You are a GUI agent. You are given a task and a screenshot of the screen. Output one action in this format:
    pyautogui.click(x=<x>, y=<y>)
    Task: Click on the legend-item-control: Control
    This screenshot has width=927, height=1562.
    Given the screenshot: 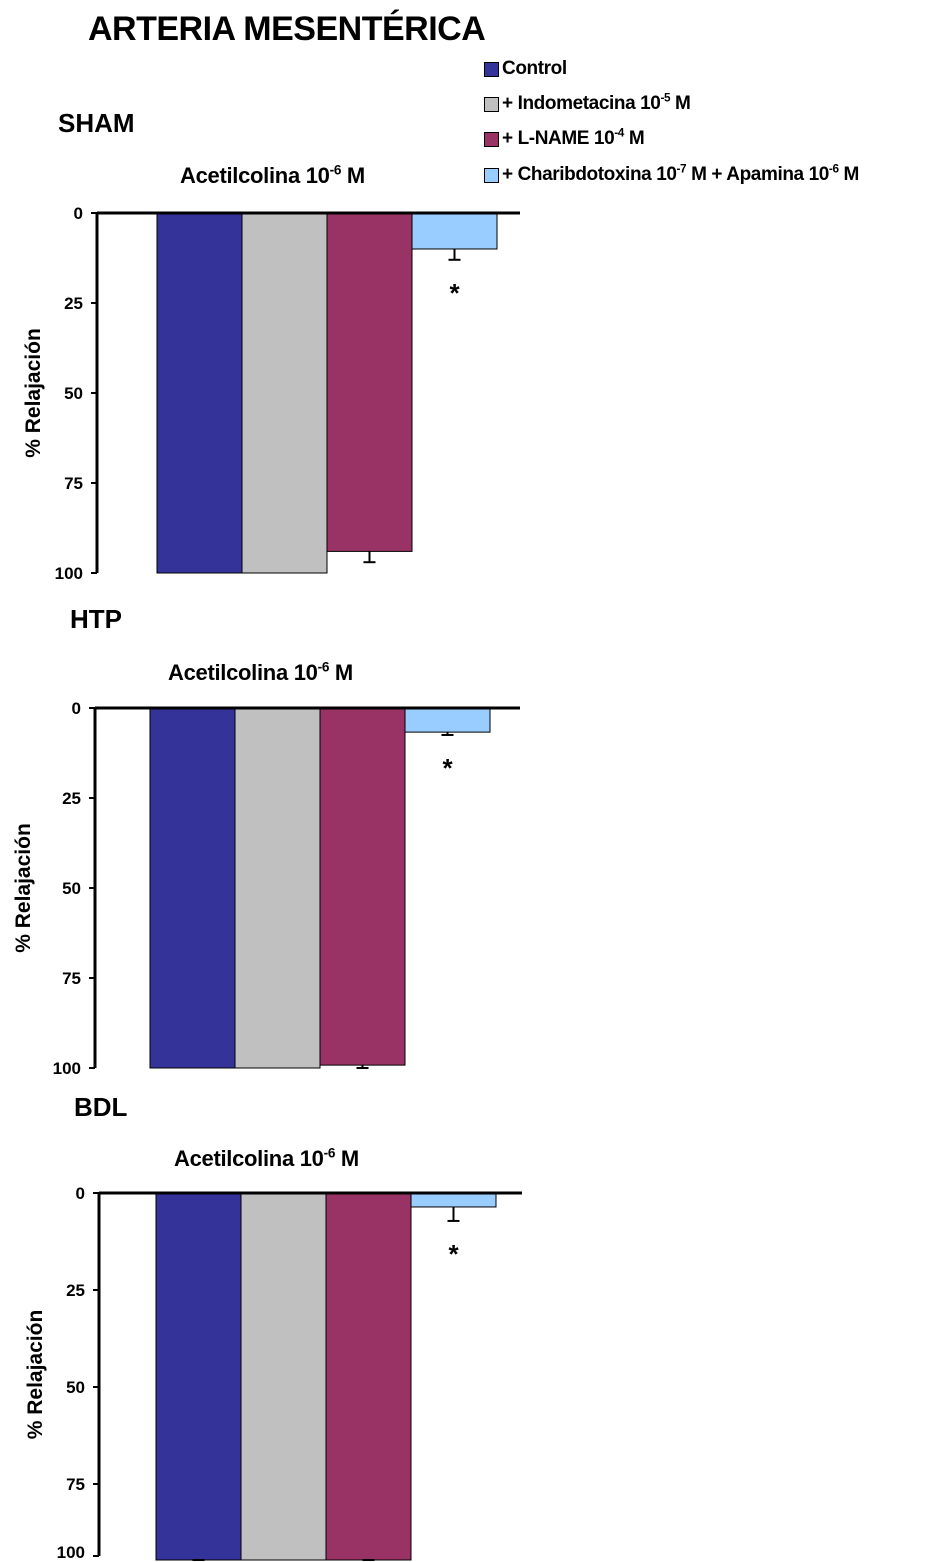 What is the action you would take?
    pyautogui.click(x=525, y=69)
    